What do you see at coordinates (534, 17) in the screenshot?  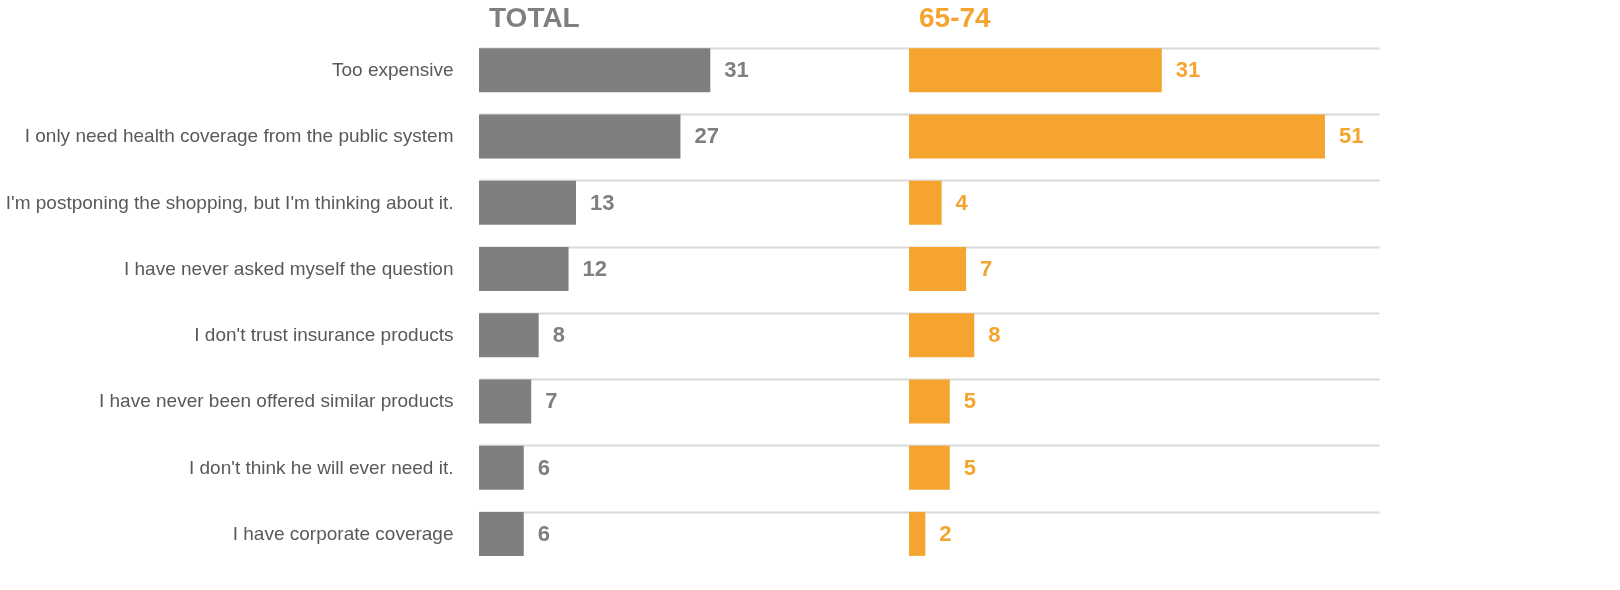 I see `chart-title: TOTAL` at bounding box center [534, 17].